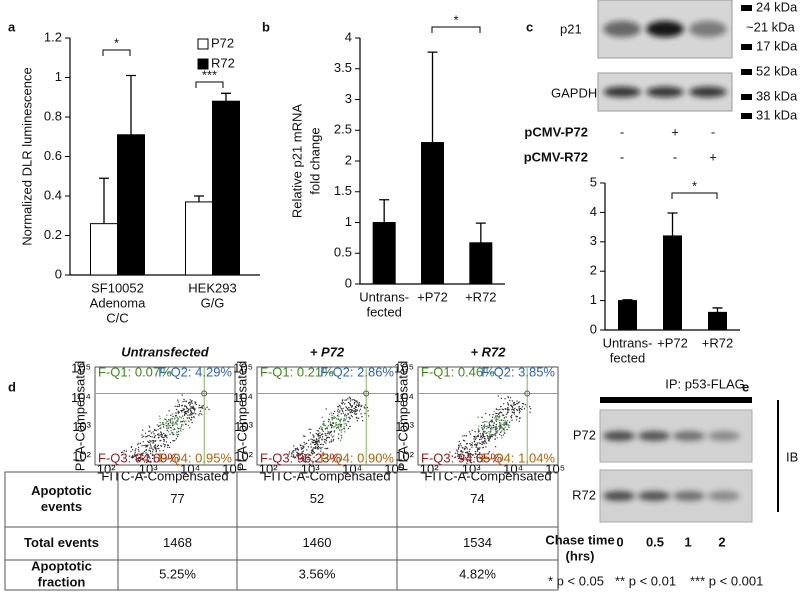  I want to click on flow-y-tick-label: 10⁵, so click(81, 367).